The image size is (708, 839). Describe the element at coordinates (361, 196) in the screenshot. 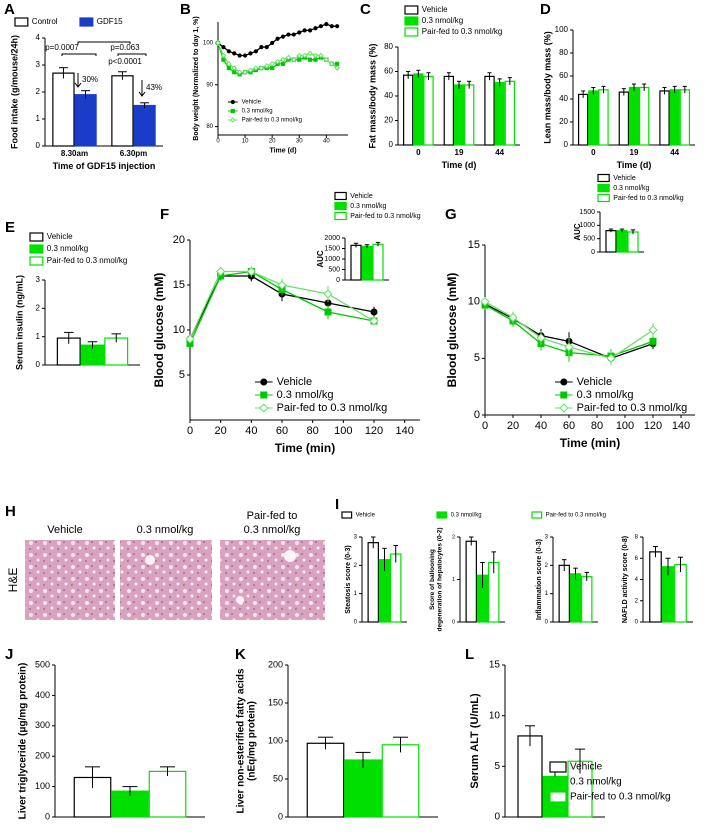

I see `legend-label: Vehicle` at that location.